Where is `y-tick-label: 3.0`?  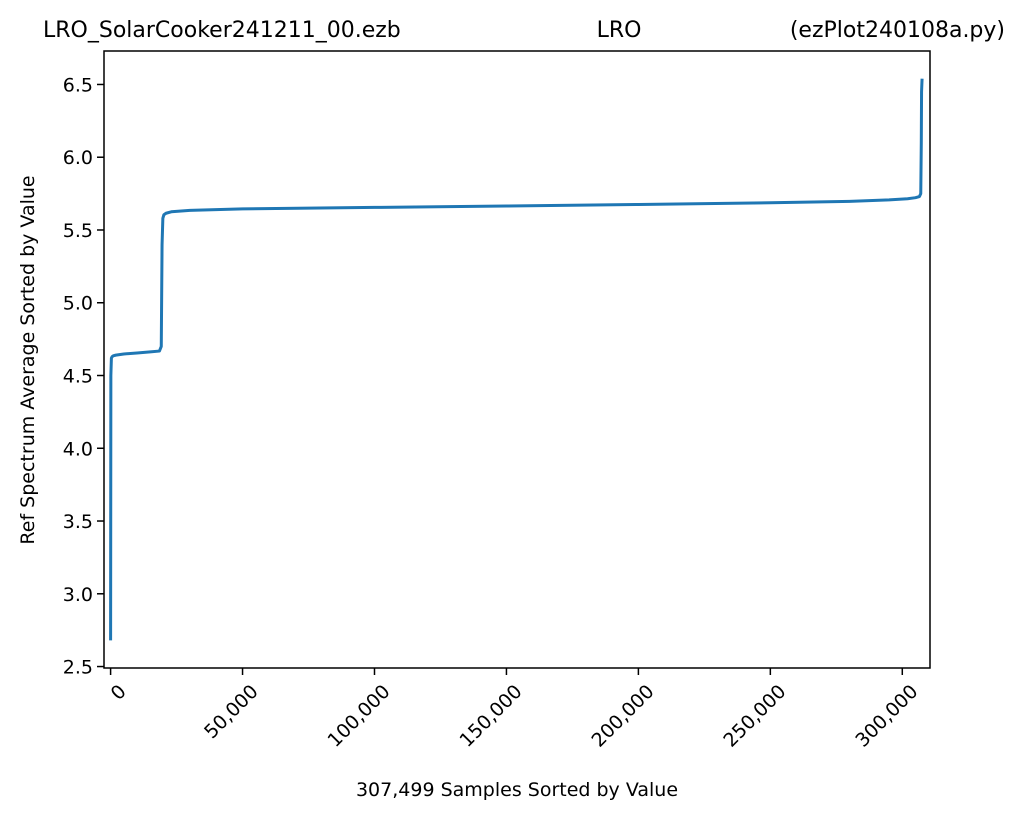 y-tick-label: 3.0 is located at coordinates (78, 595).